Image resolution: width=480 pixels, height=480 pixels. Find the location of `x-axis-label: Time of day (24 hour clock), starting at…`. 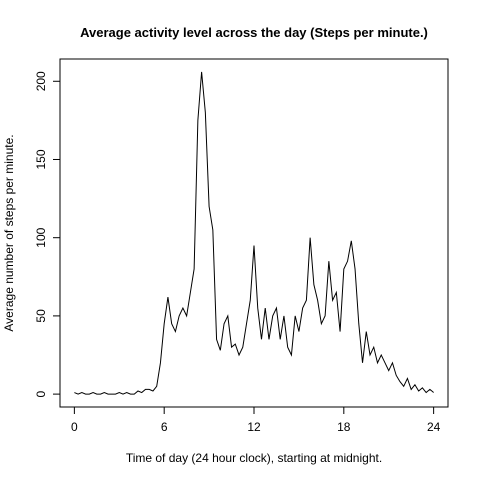

x-axis-label: Time of day (24 hour clock), starting at… is located at coordinates (254, 458).